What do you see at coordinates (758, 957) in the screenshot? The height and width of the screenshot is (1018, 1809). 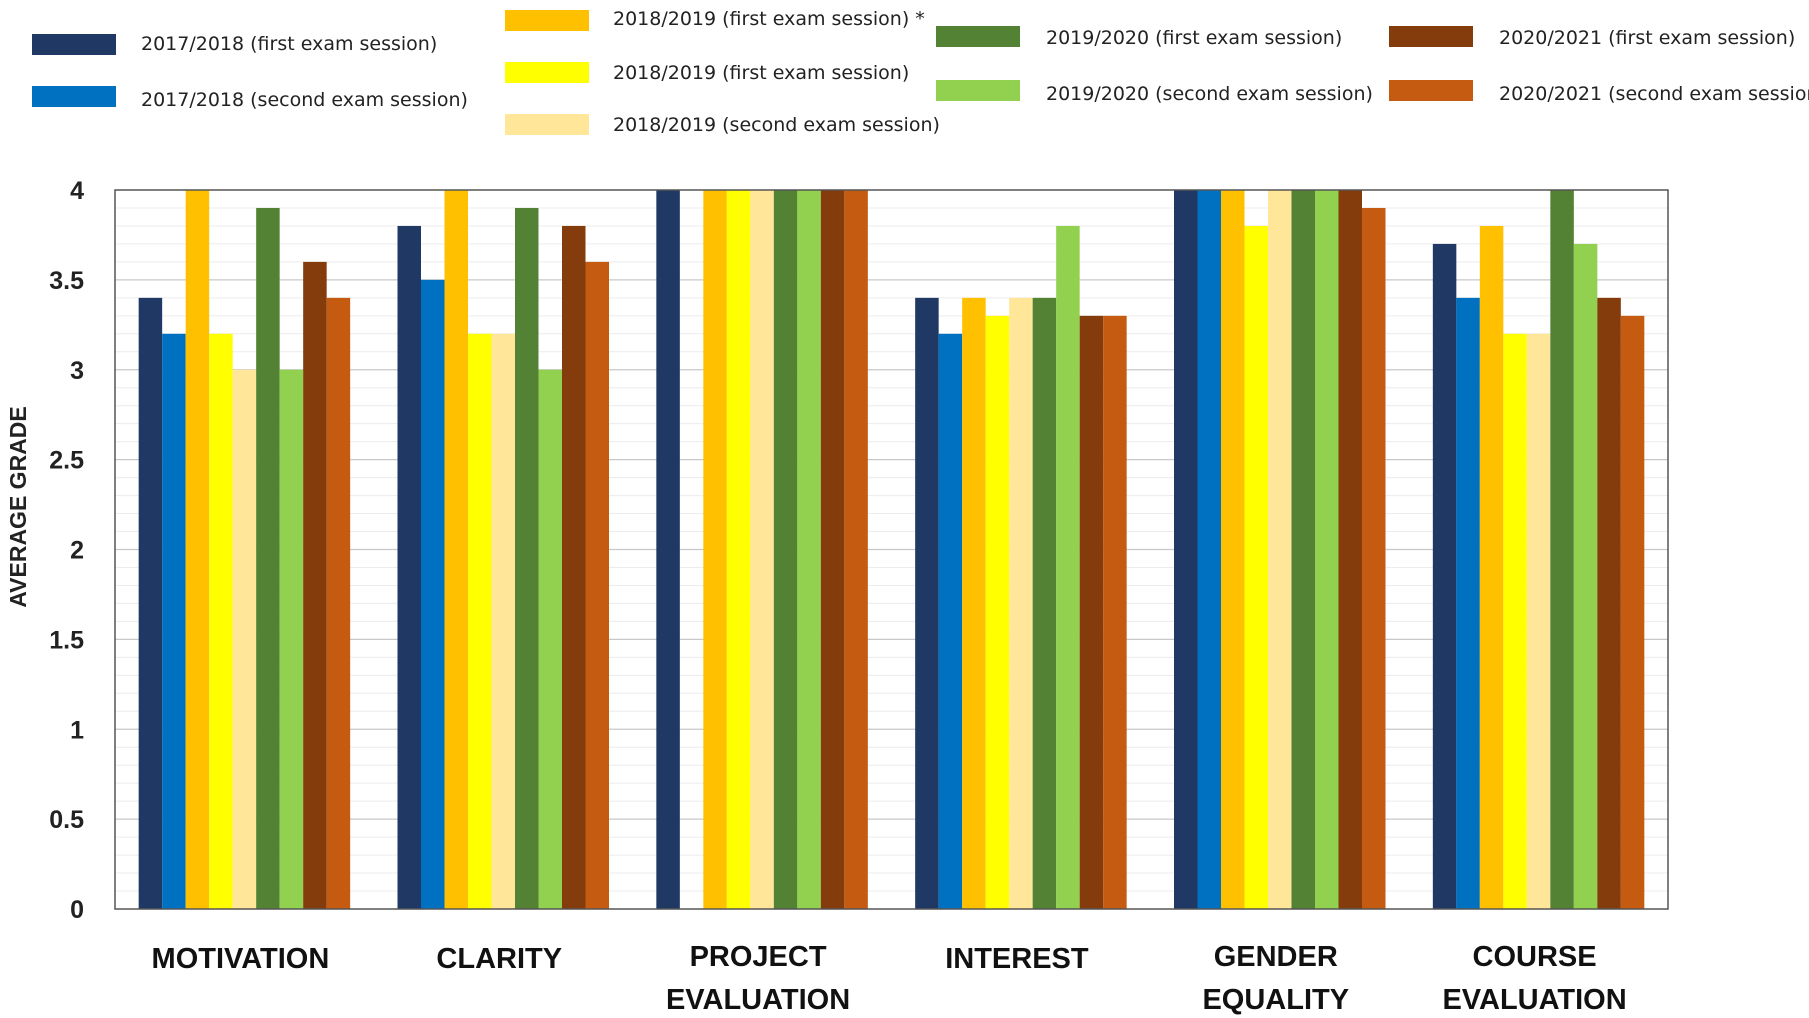 I see `category-label: PROJECT` at bounding box center [758, 957].